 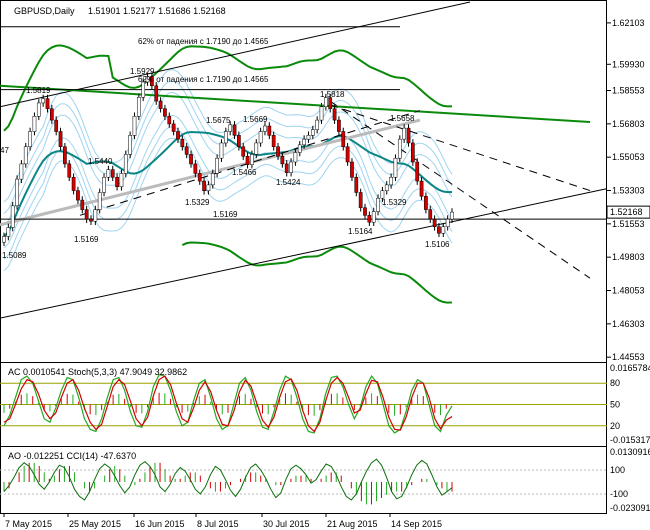 I want to click on cci-pane: 0.0130916 100 -100 -0.0230916, so click(x=325, y=480).